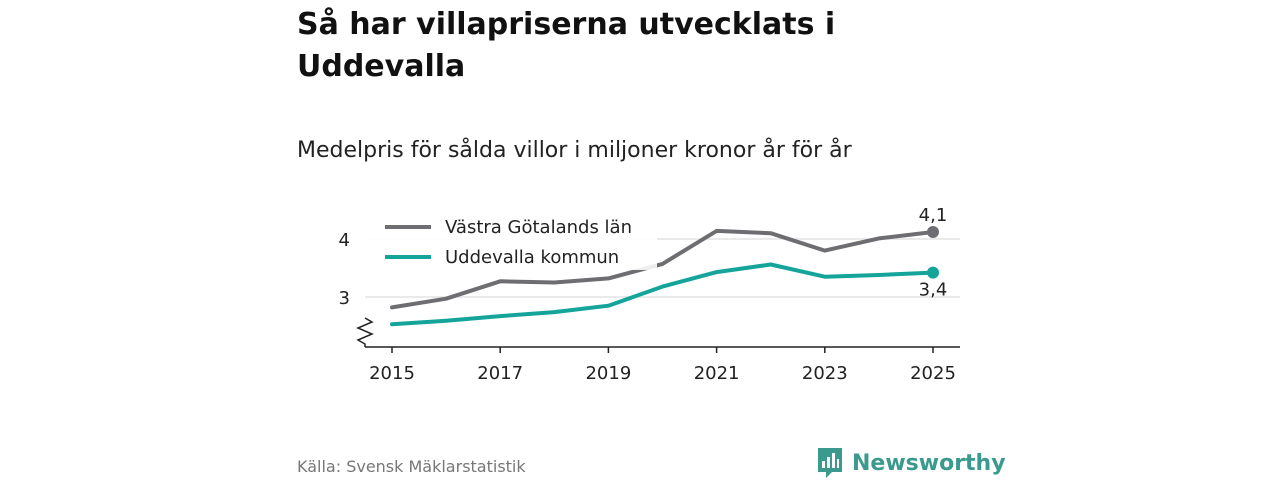 The width and height of the screenshot is (1280, 480). Describe the element at coordinates (538, 227) in the screenshot. I see `legend-label: Västra Götalands län` at that location.